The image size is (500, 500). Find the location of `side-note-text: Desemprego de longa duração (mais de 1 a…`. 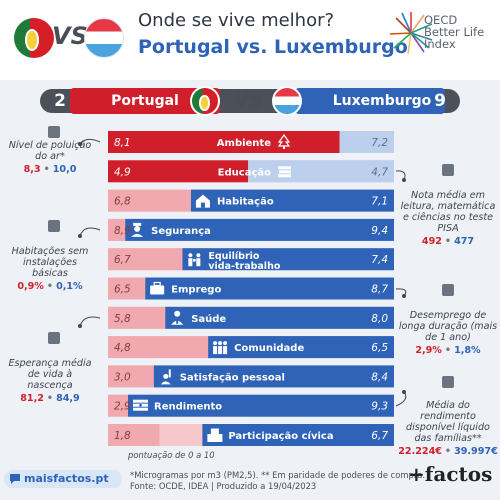

side-note-text: Desemprego de longa duração (mais de 1 a… is located at coordinates (448, 326).